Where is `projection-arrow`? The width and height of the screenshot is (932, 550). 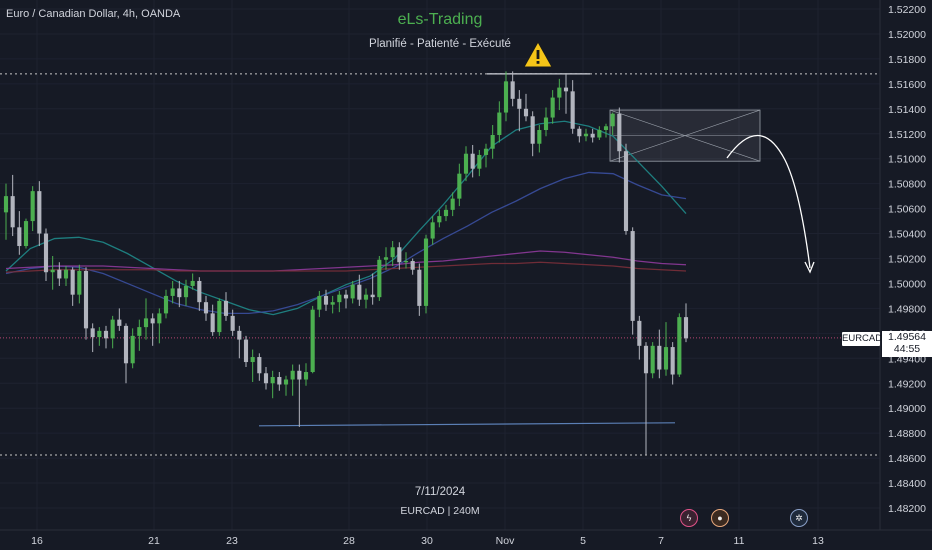
projection-arrow is located at coordinates (770, 204).